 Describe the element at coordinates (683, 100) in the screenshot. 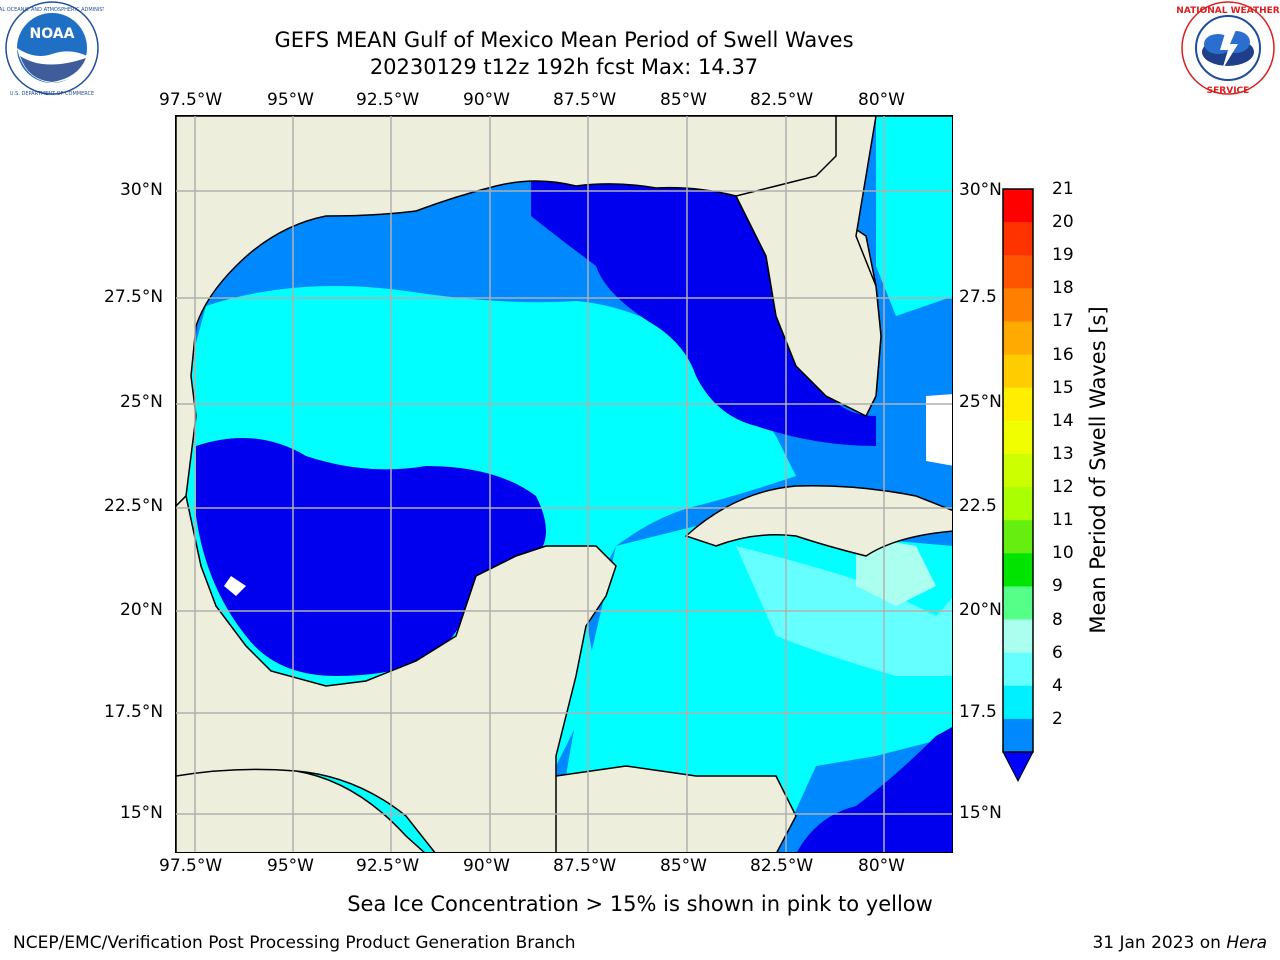

I see `lon-label-top: 85°W` at that location.